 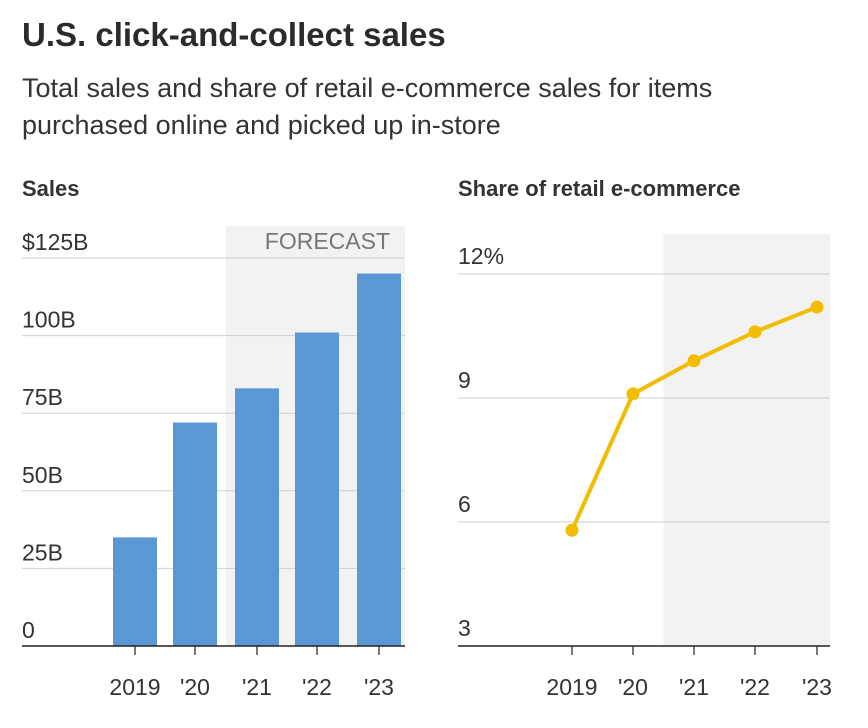 What do you see at coordinates (464, 380) in the screenshot?
I see `y-tick-label: 9` at bounding box center [464, 380].